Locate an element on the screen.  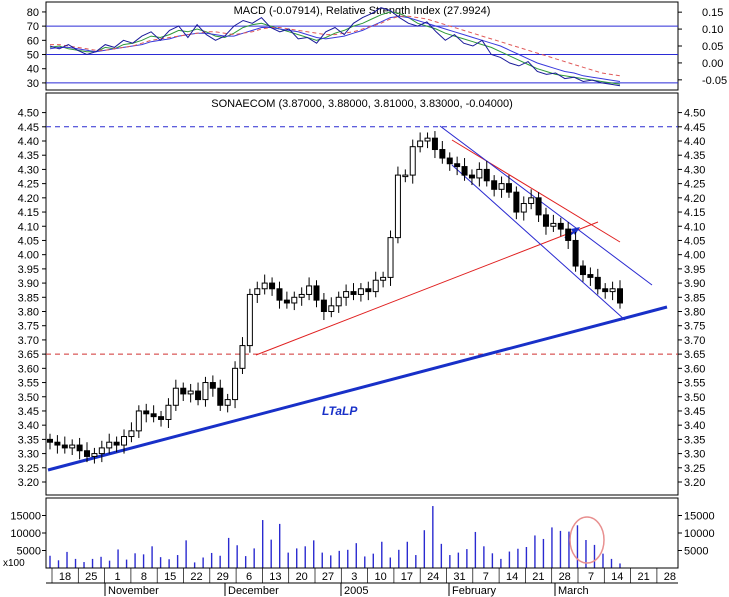
price-left-tick-label: 3.45 is located at coordinates (28, 412).